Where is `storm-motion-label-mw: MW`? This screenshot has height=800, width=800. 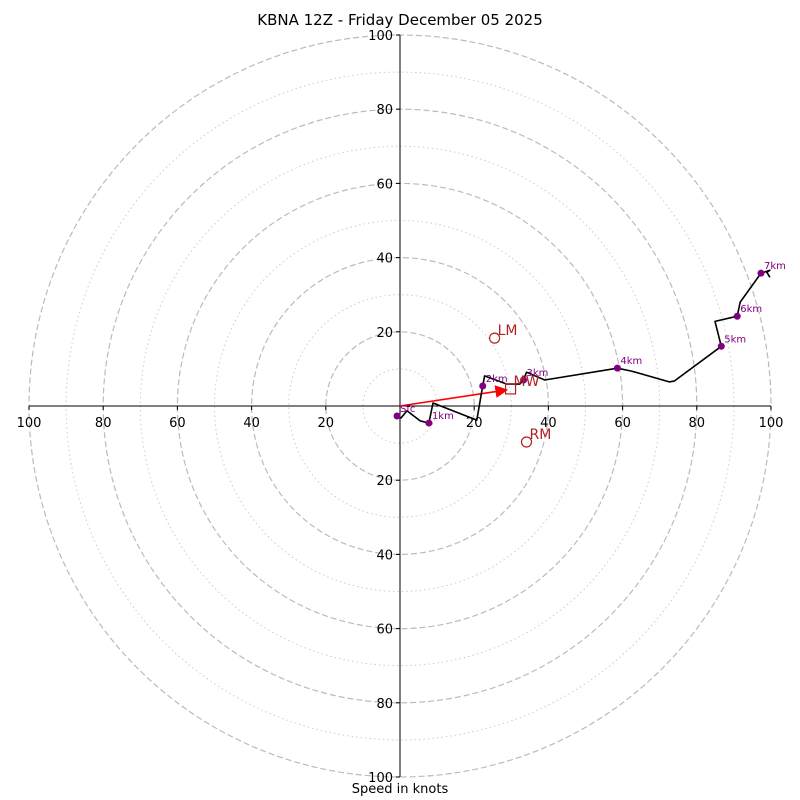
storm-motion-label-mw: MW is located at coordinates (527, 382).